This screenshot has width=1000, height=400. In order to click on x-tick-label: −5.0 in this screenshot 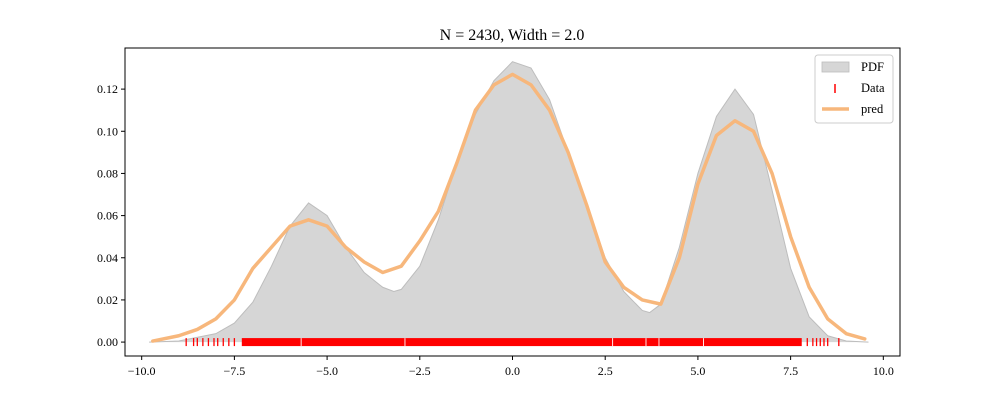, I will do `click(327, 371)`.